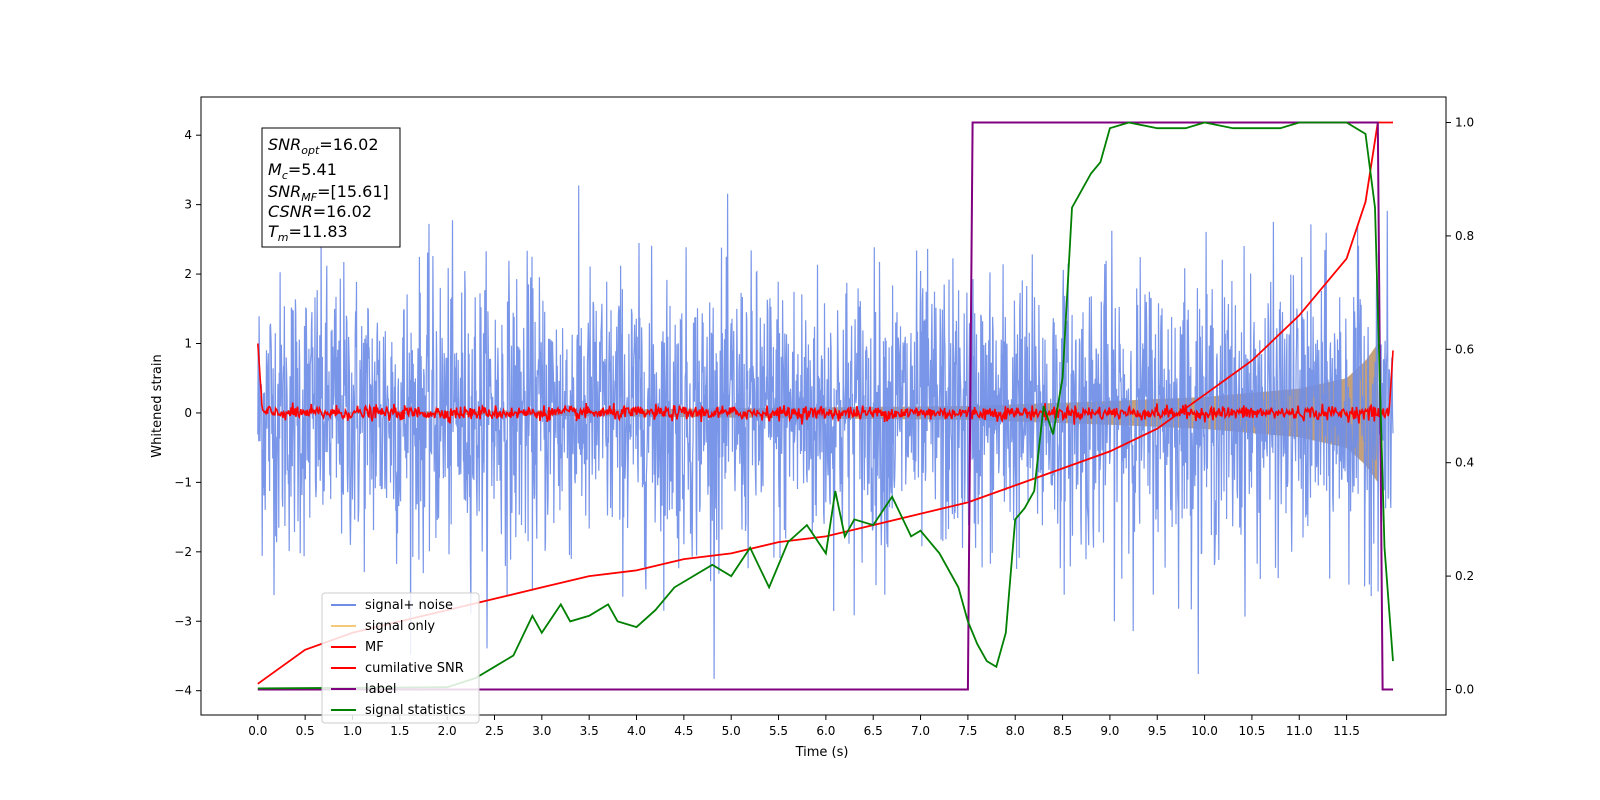 The height and width of the screenshot is (800, 1600). I want to click on legend-label: signal statistics, so click(415, 710).